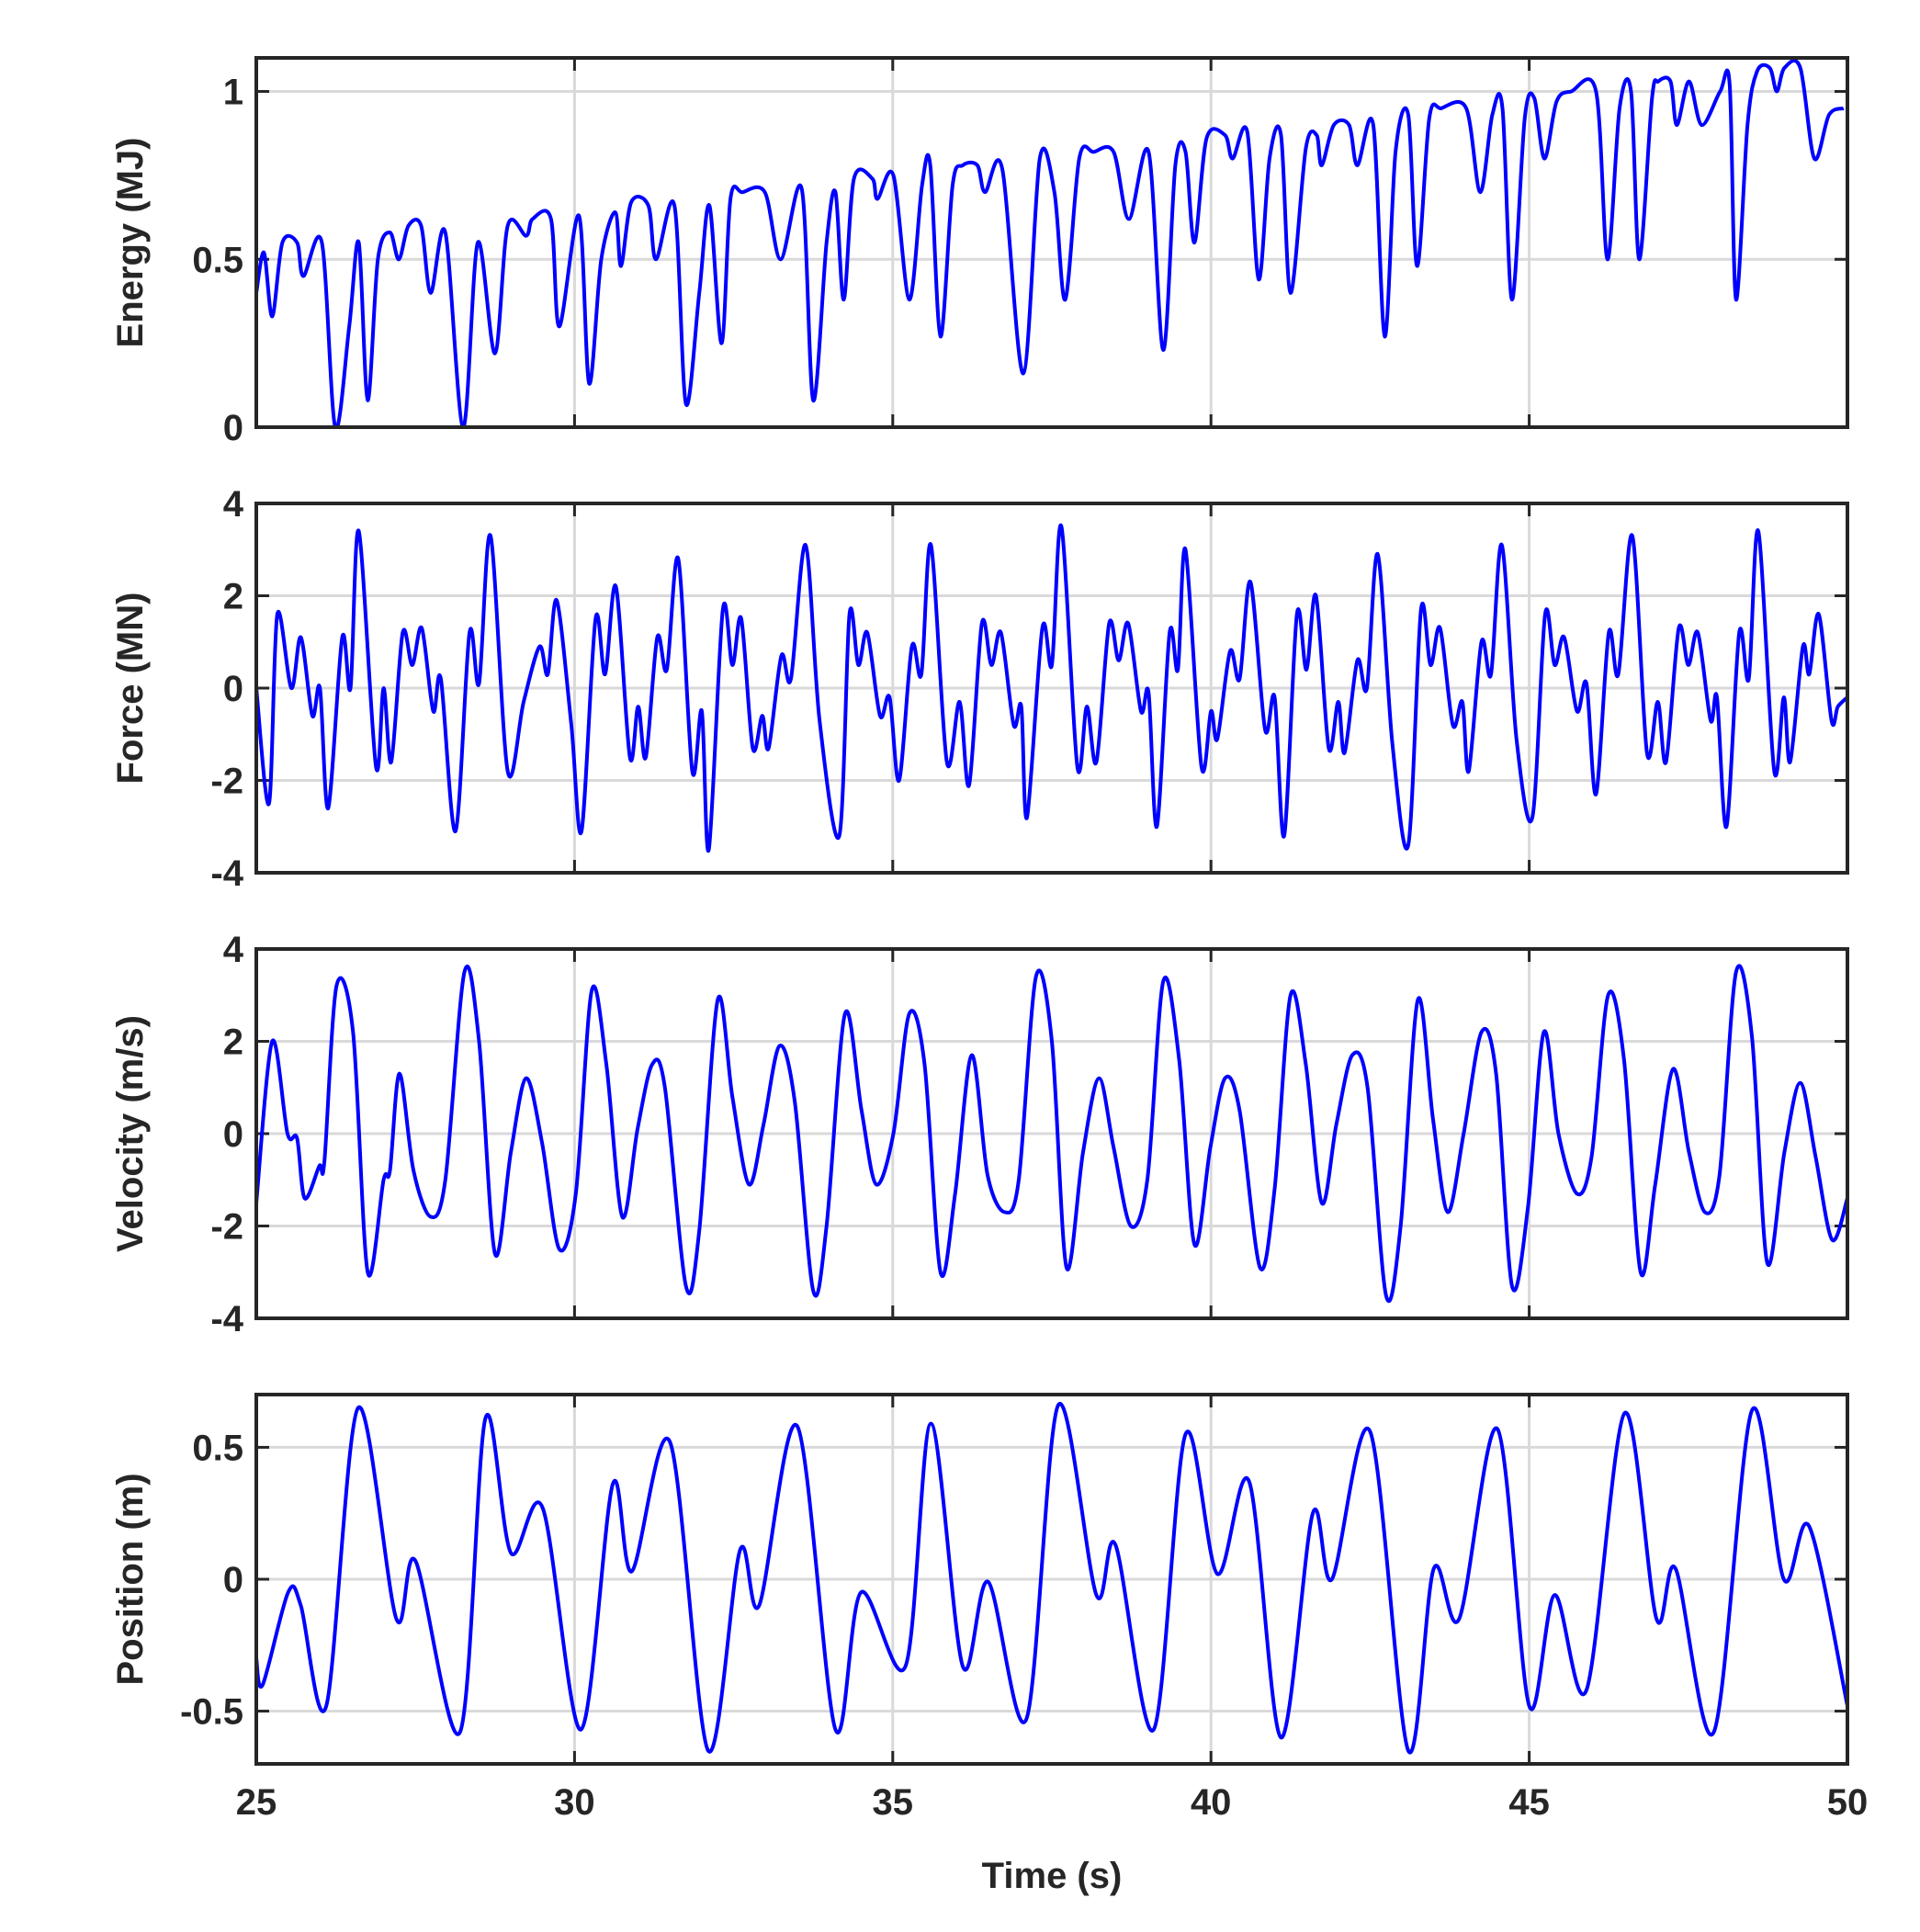  What do you see at coordinates (212, 1712) in the screenshot?
I see `y-tick-label: -0.5` at bounding box center [212, 1712].